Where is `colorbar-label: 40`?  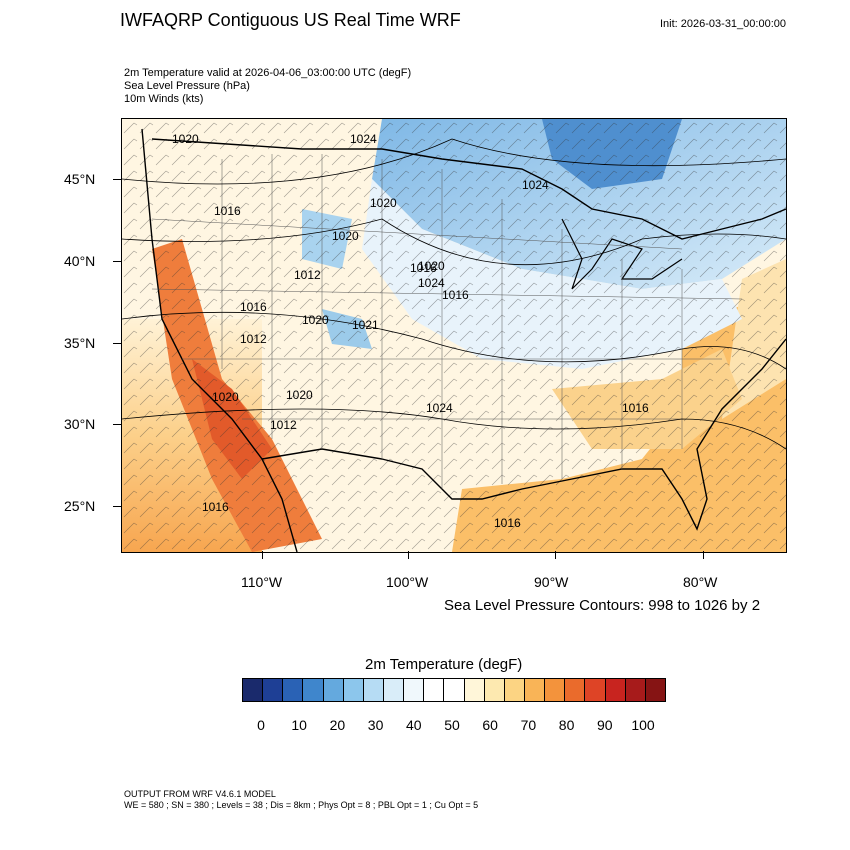
colorbar-label: 40 is located at coordinates (414, 725).